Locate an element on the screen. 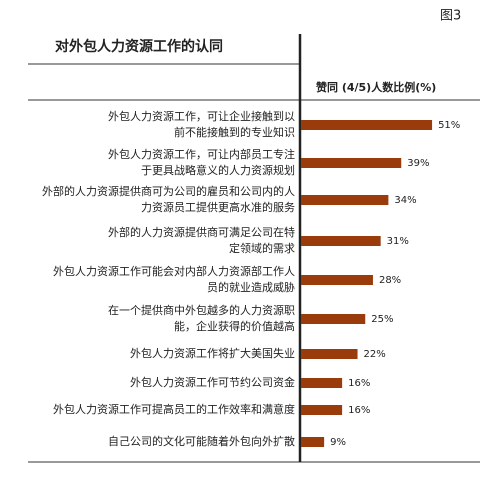 The height and width of the screenshot is (483, 490). category-label: 外包人力资源工作将扩大美国失业 is located at coordinates (212, 353).